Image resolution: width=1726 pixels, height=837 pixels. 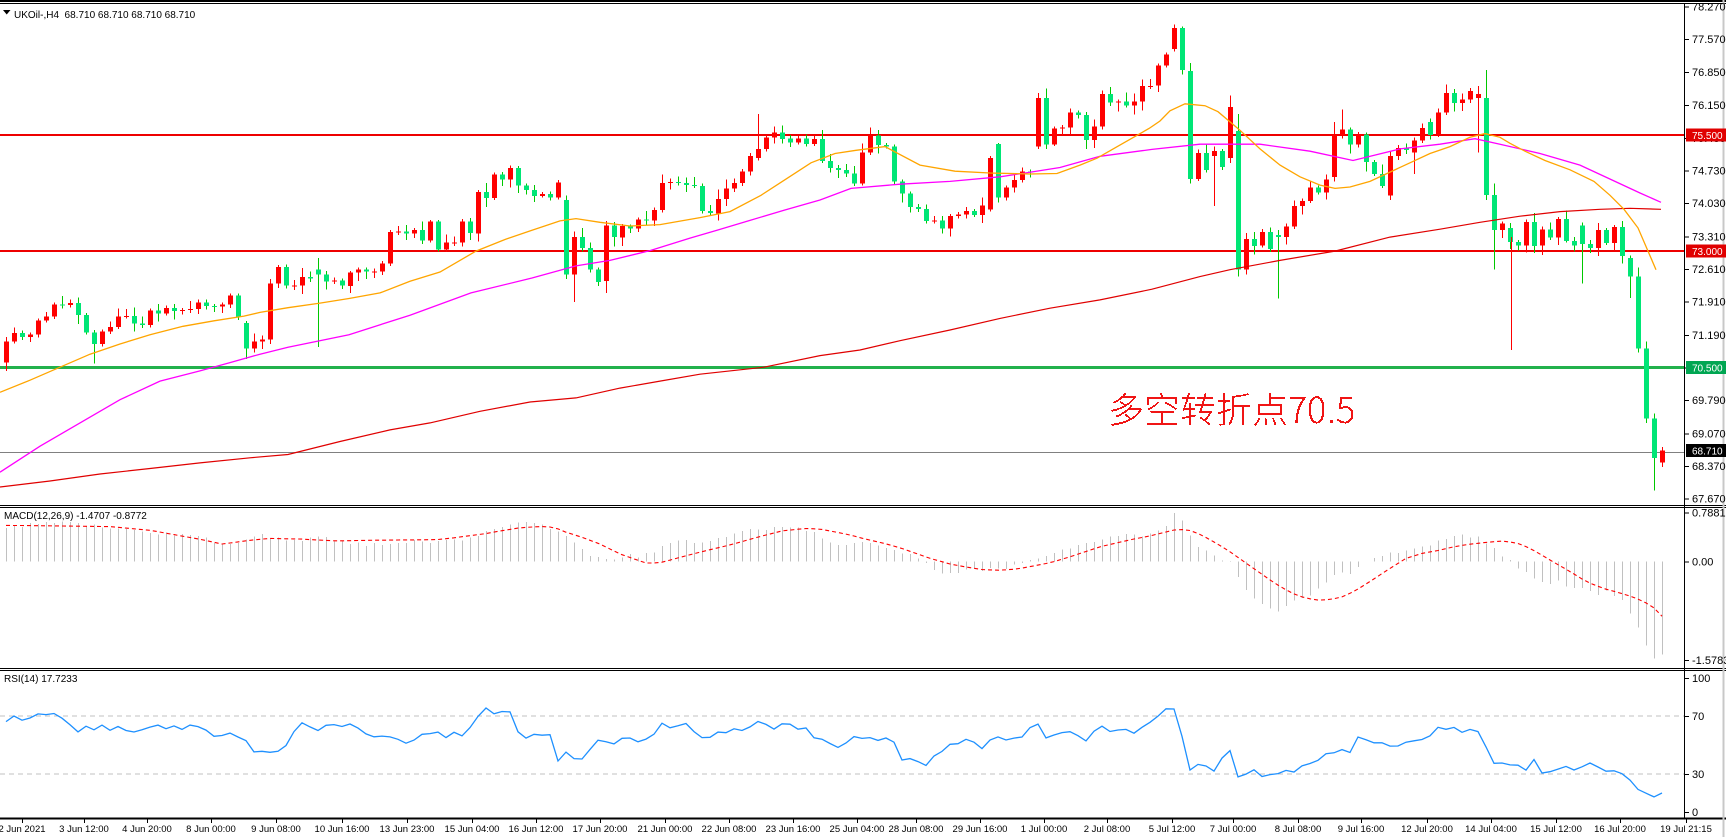 What do you see at coordinates (1698, 775) in the screenshot?
I see `svg-text: 30` at bounding box center [1698, 775].